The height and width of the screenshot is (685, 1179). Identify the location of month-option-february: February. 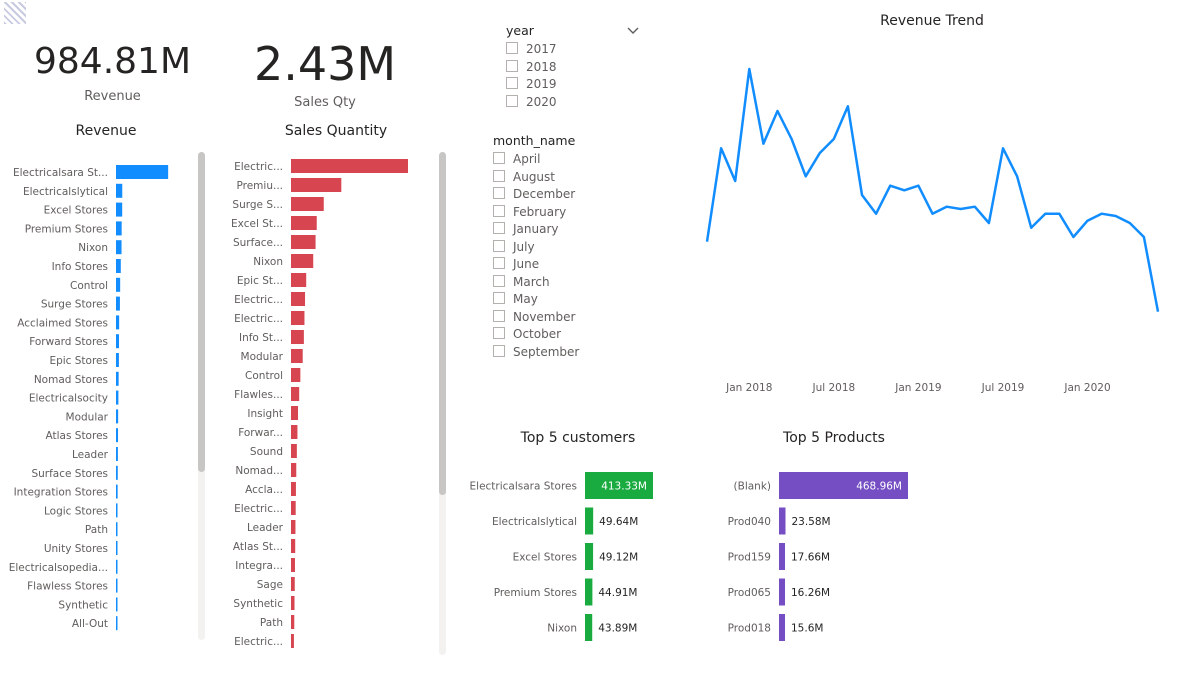
(530, 211).